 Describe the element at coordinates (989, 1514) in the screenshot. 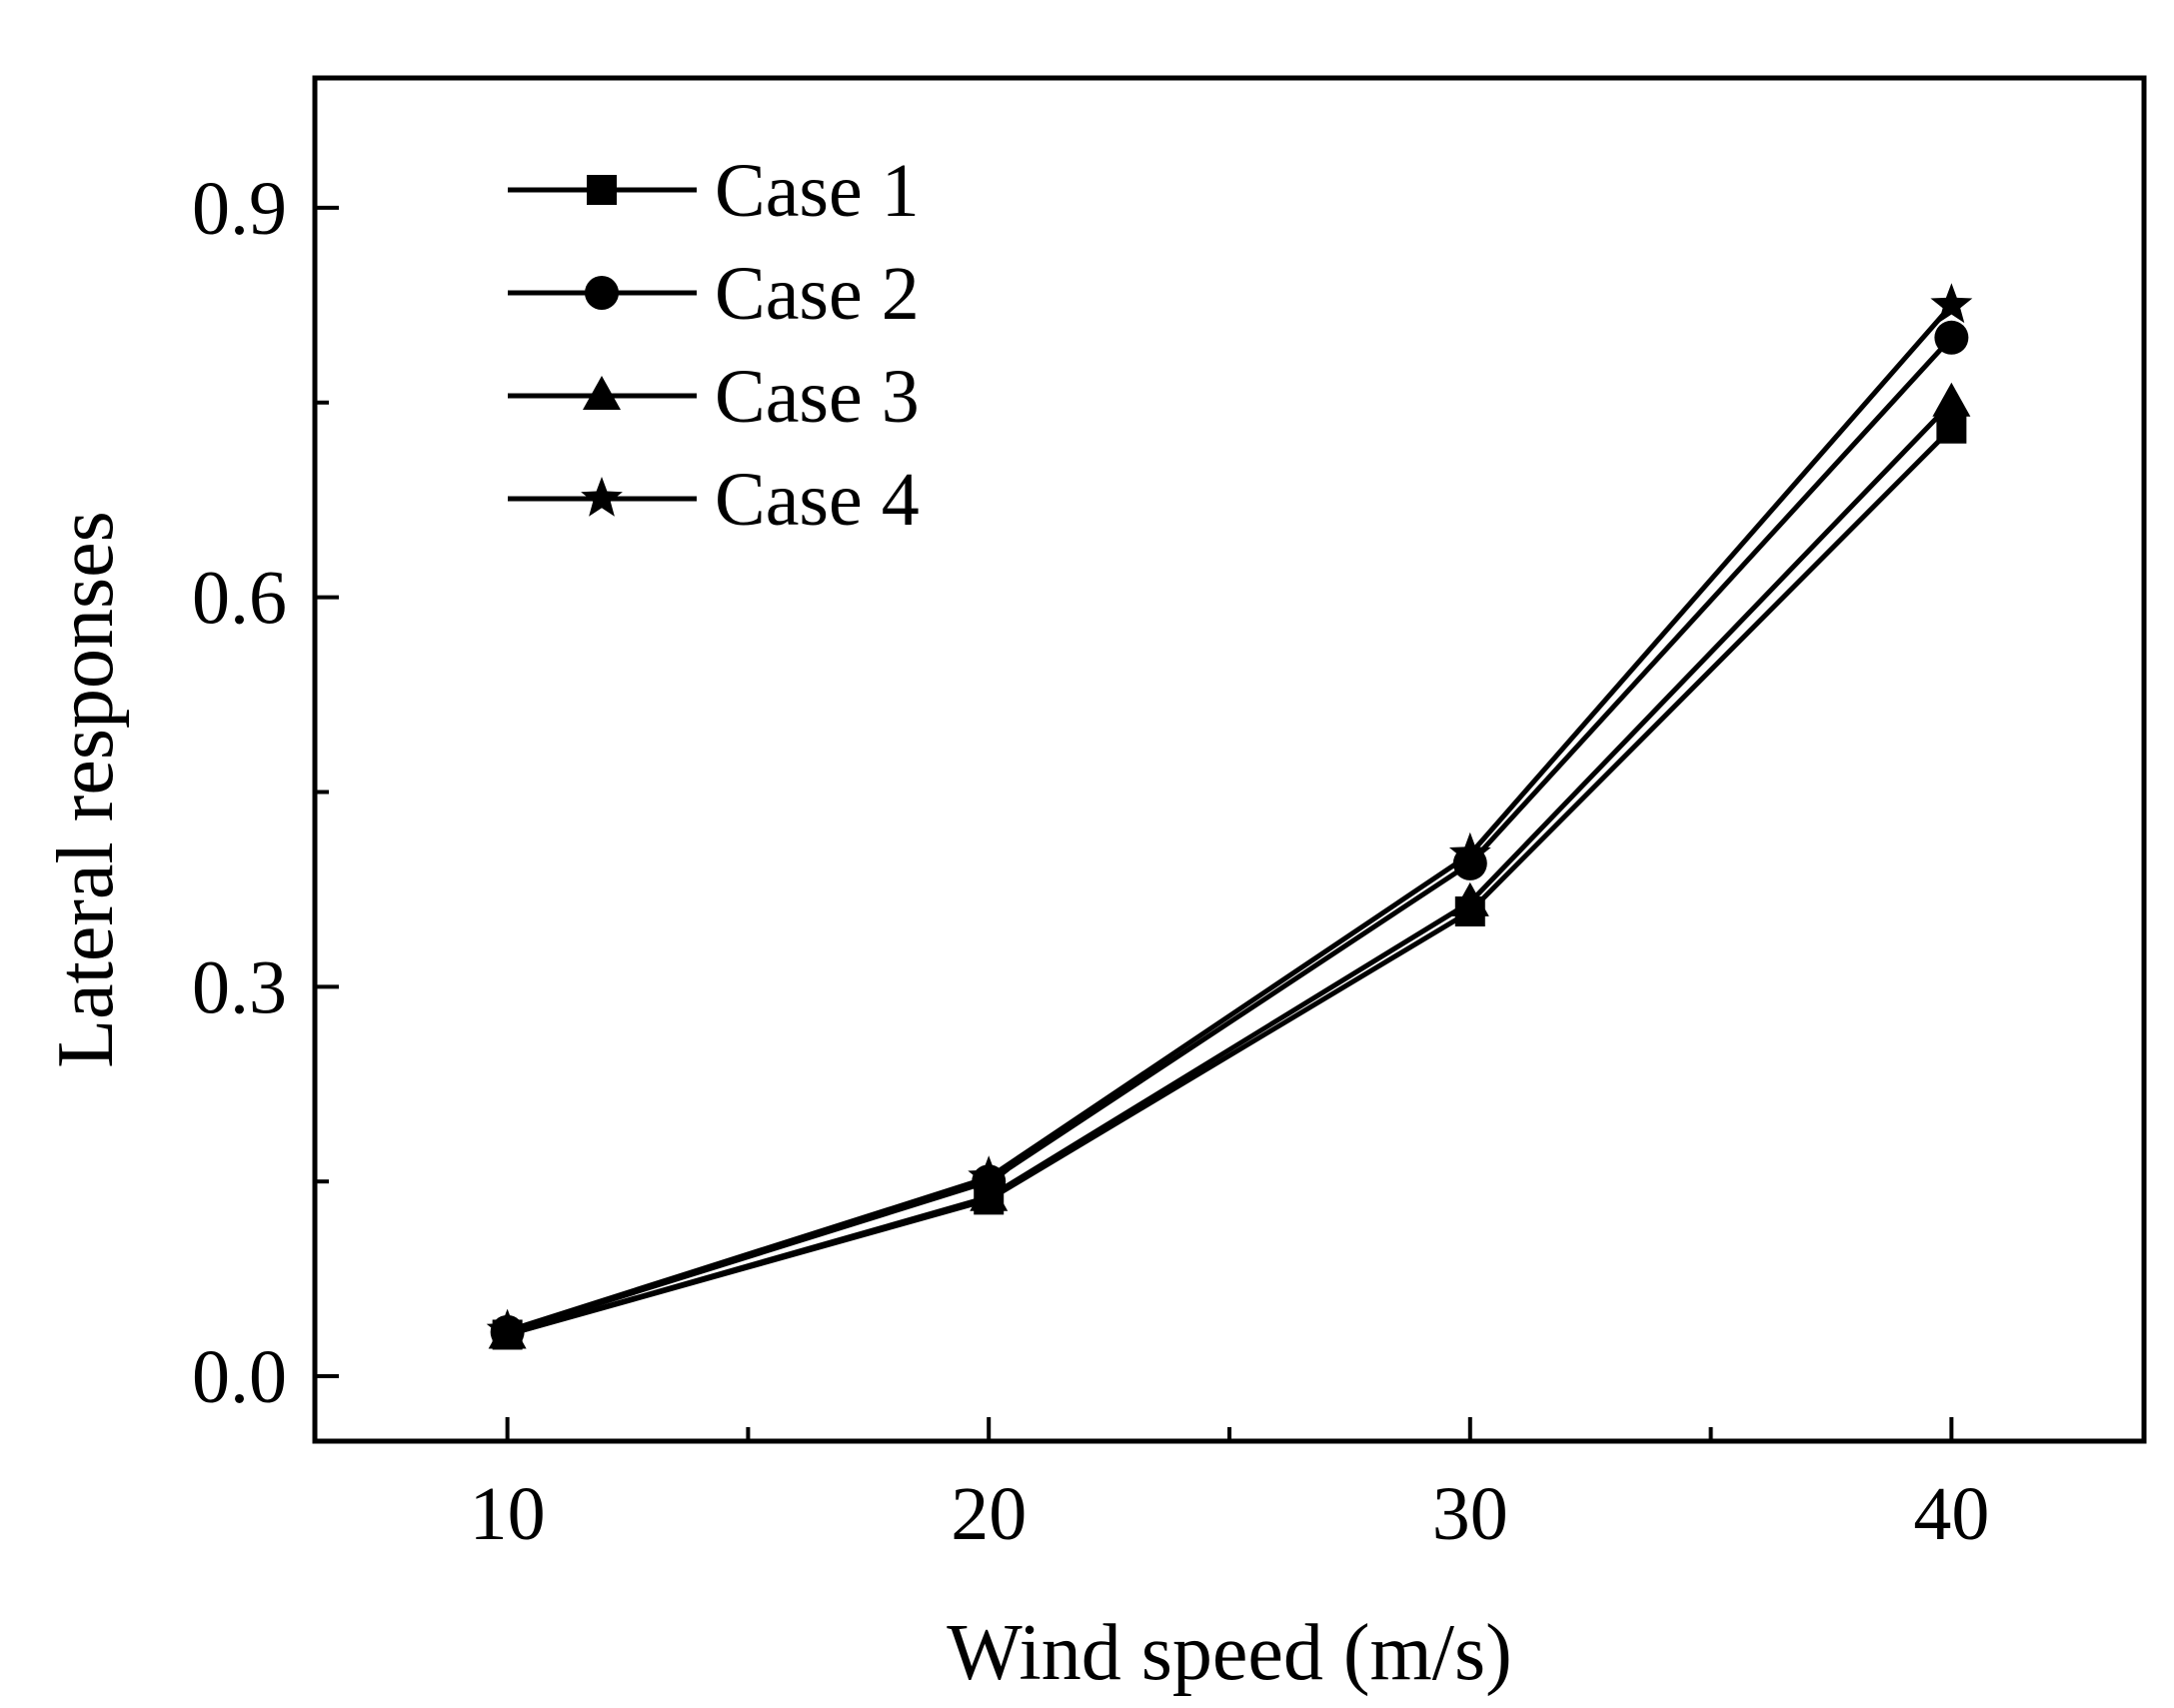

I see `x-tick-label: 20` at that location.